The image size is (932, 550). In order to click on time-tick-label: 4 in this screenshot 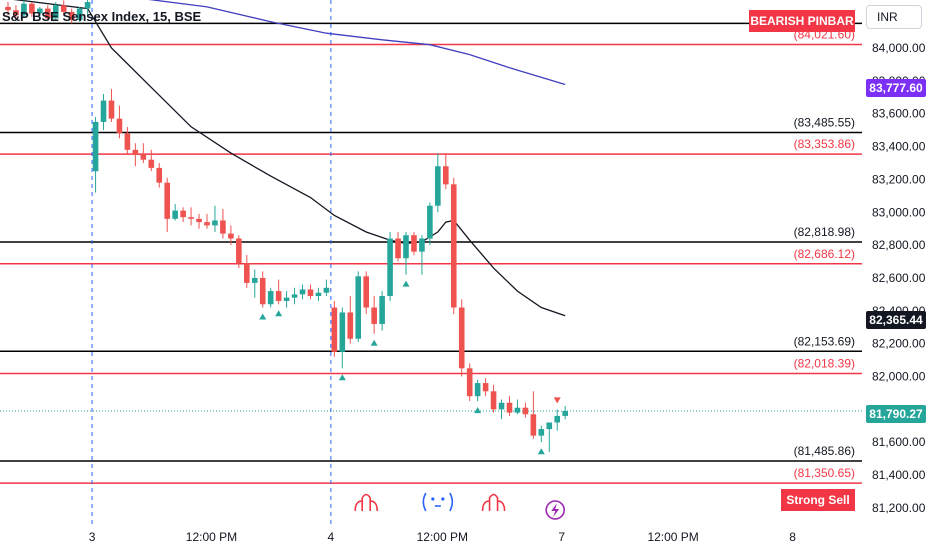, I will do `click(331, 537)`.